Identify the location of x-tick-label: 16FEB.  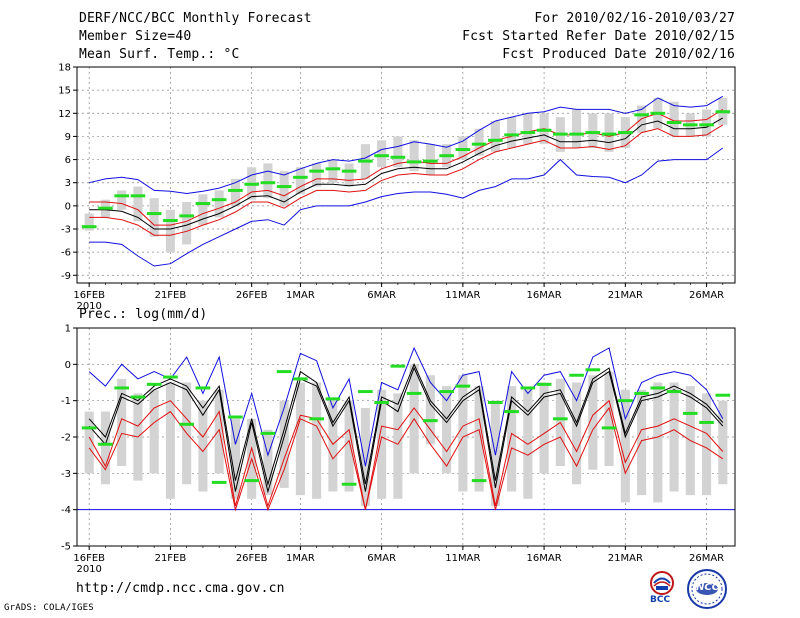
(89, 295).